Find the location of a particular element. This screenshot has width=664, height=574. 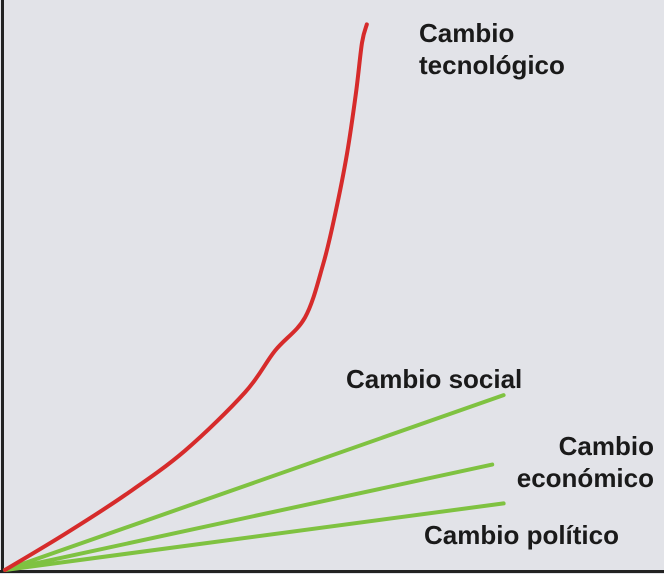

series-label-line: Cambio político is located at coordinates (521, 535).